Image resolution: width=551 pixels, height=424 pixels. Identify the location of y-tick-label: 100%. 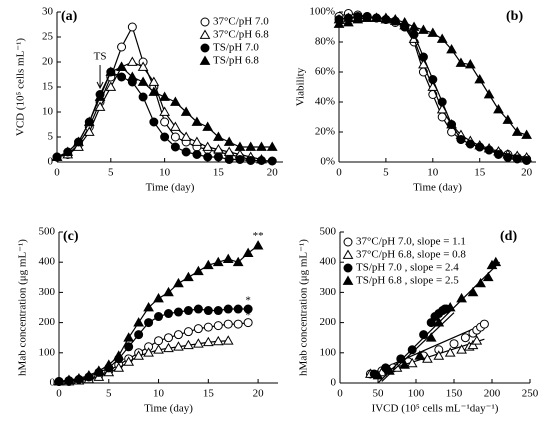
(322, 12).